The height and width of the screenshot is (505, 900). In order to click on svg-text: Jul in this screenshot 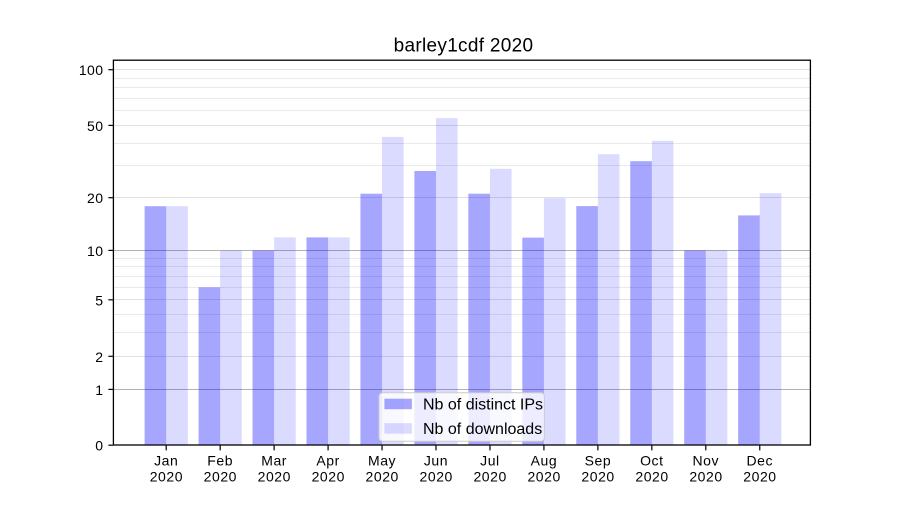, I will do `click(490, 461)`.